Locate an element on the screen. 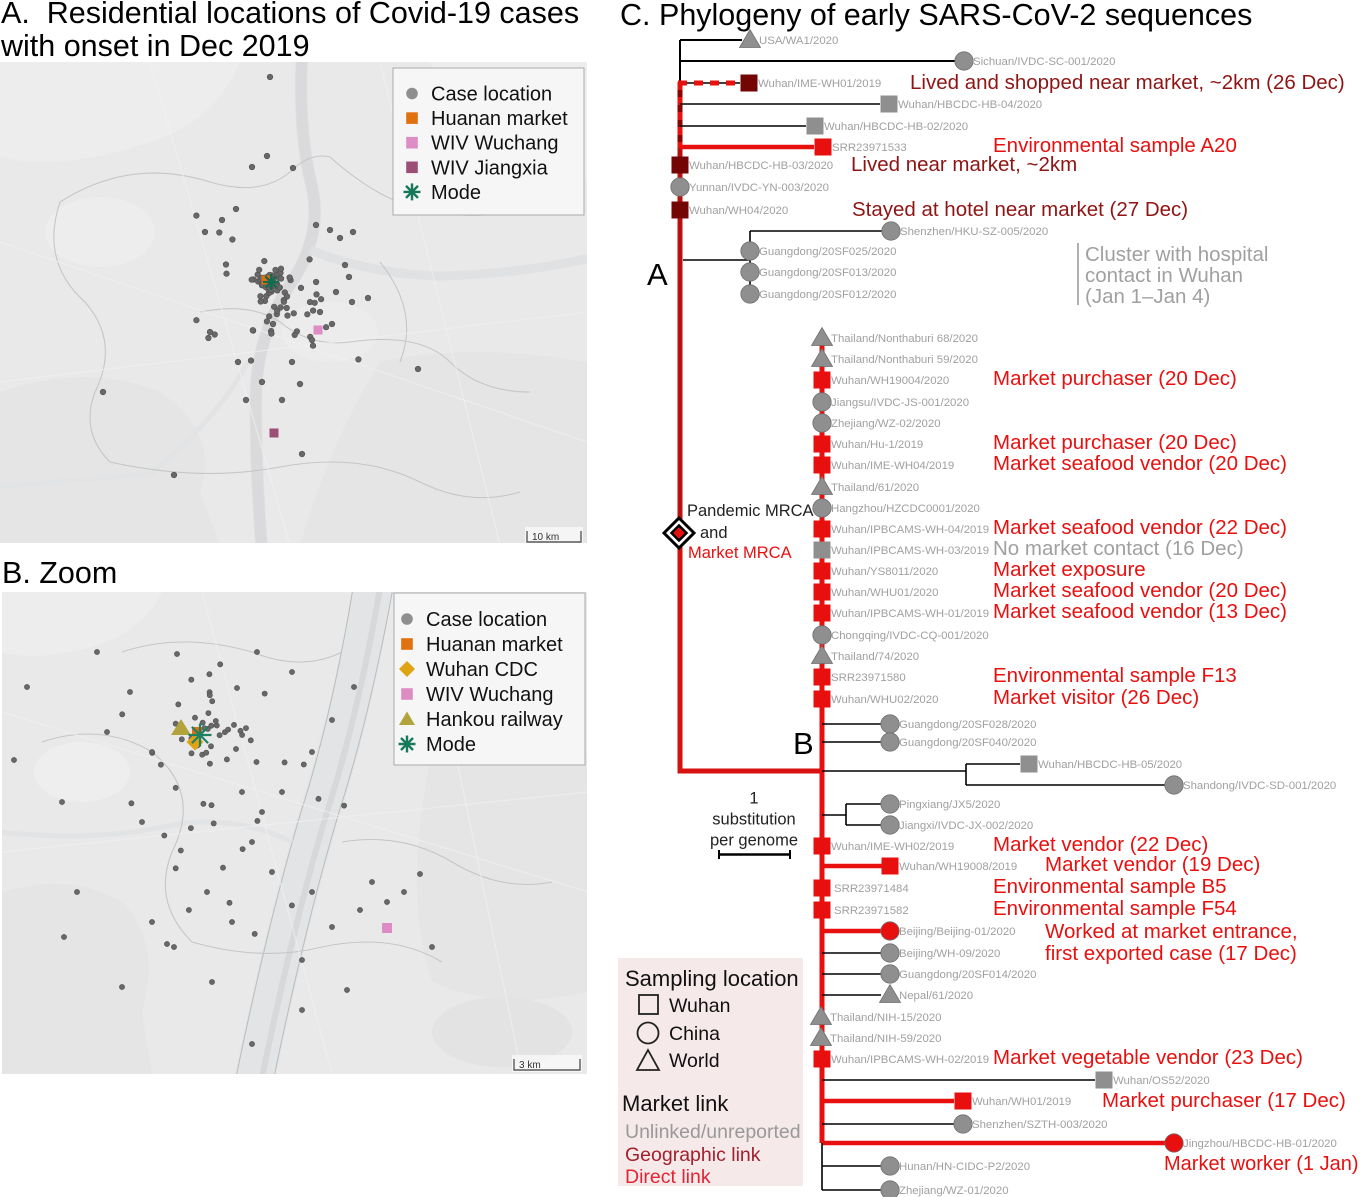  svg-text:Stayed at hotel near market (2: Stayed at hotel near market (27 Dec) is located at coordinates (1020, 209).